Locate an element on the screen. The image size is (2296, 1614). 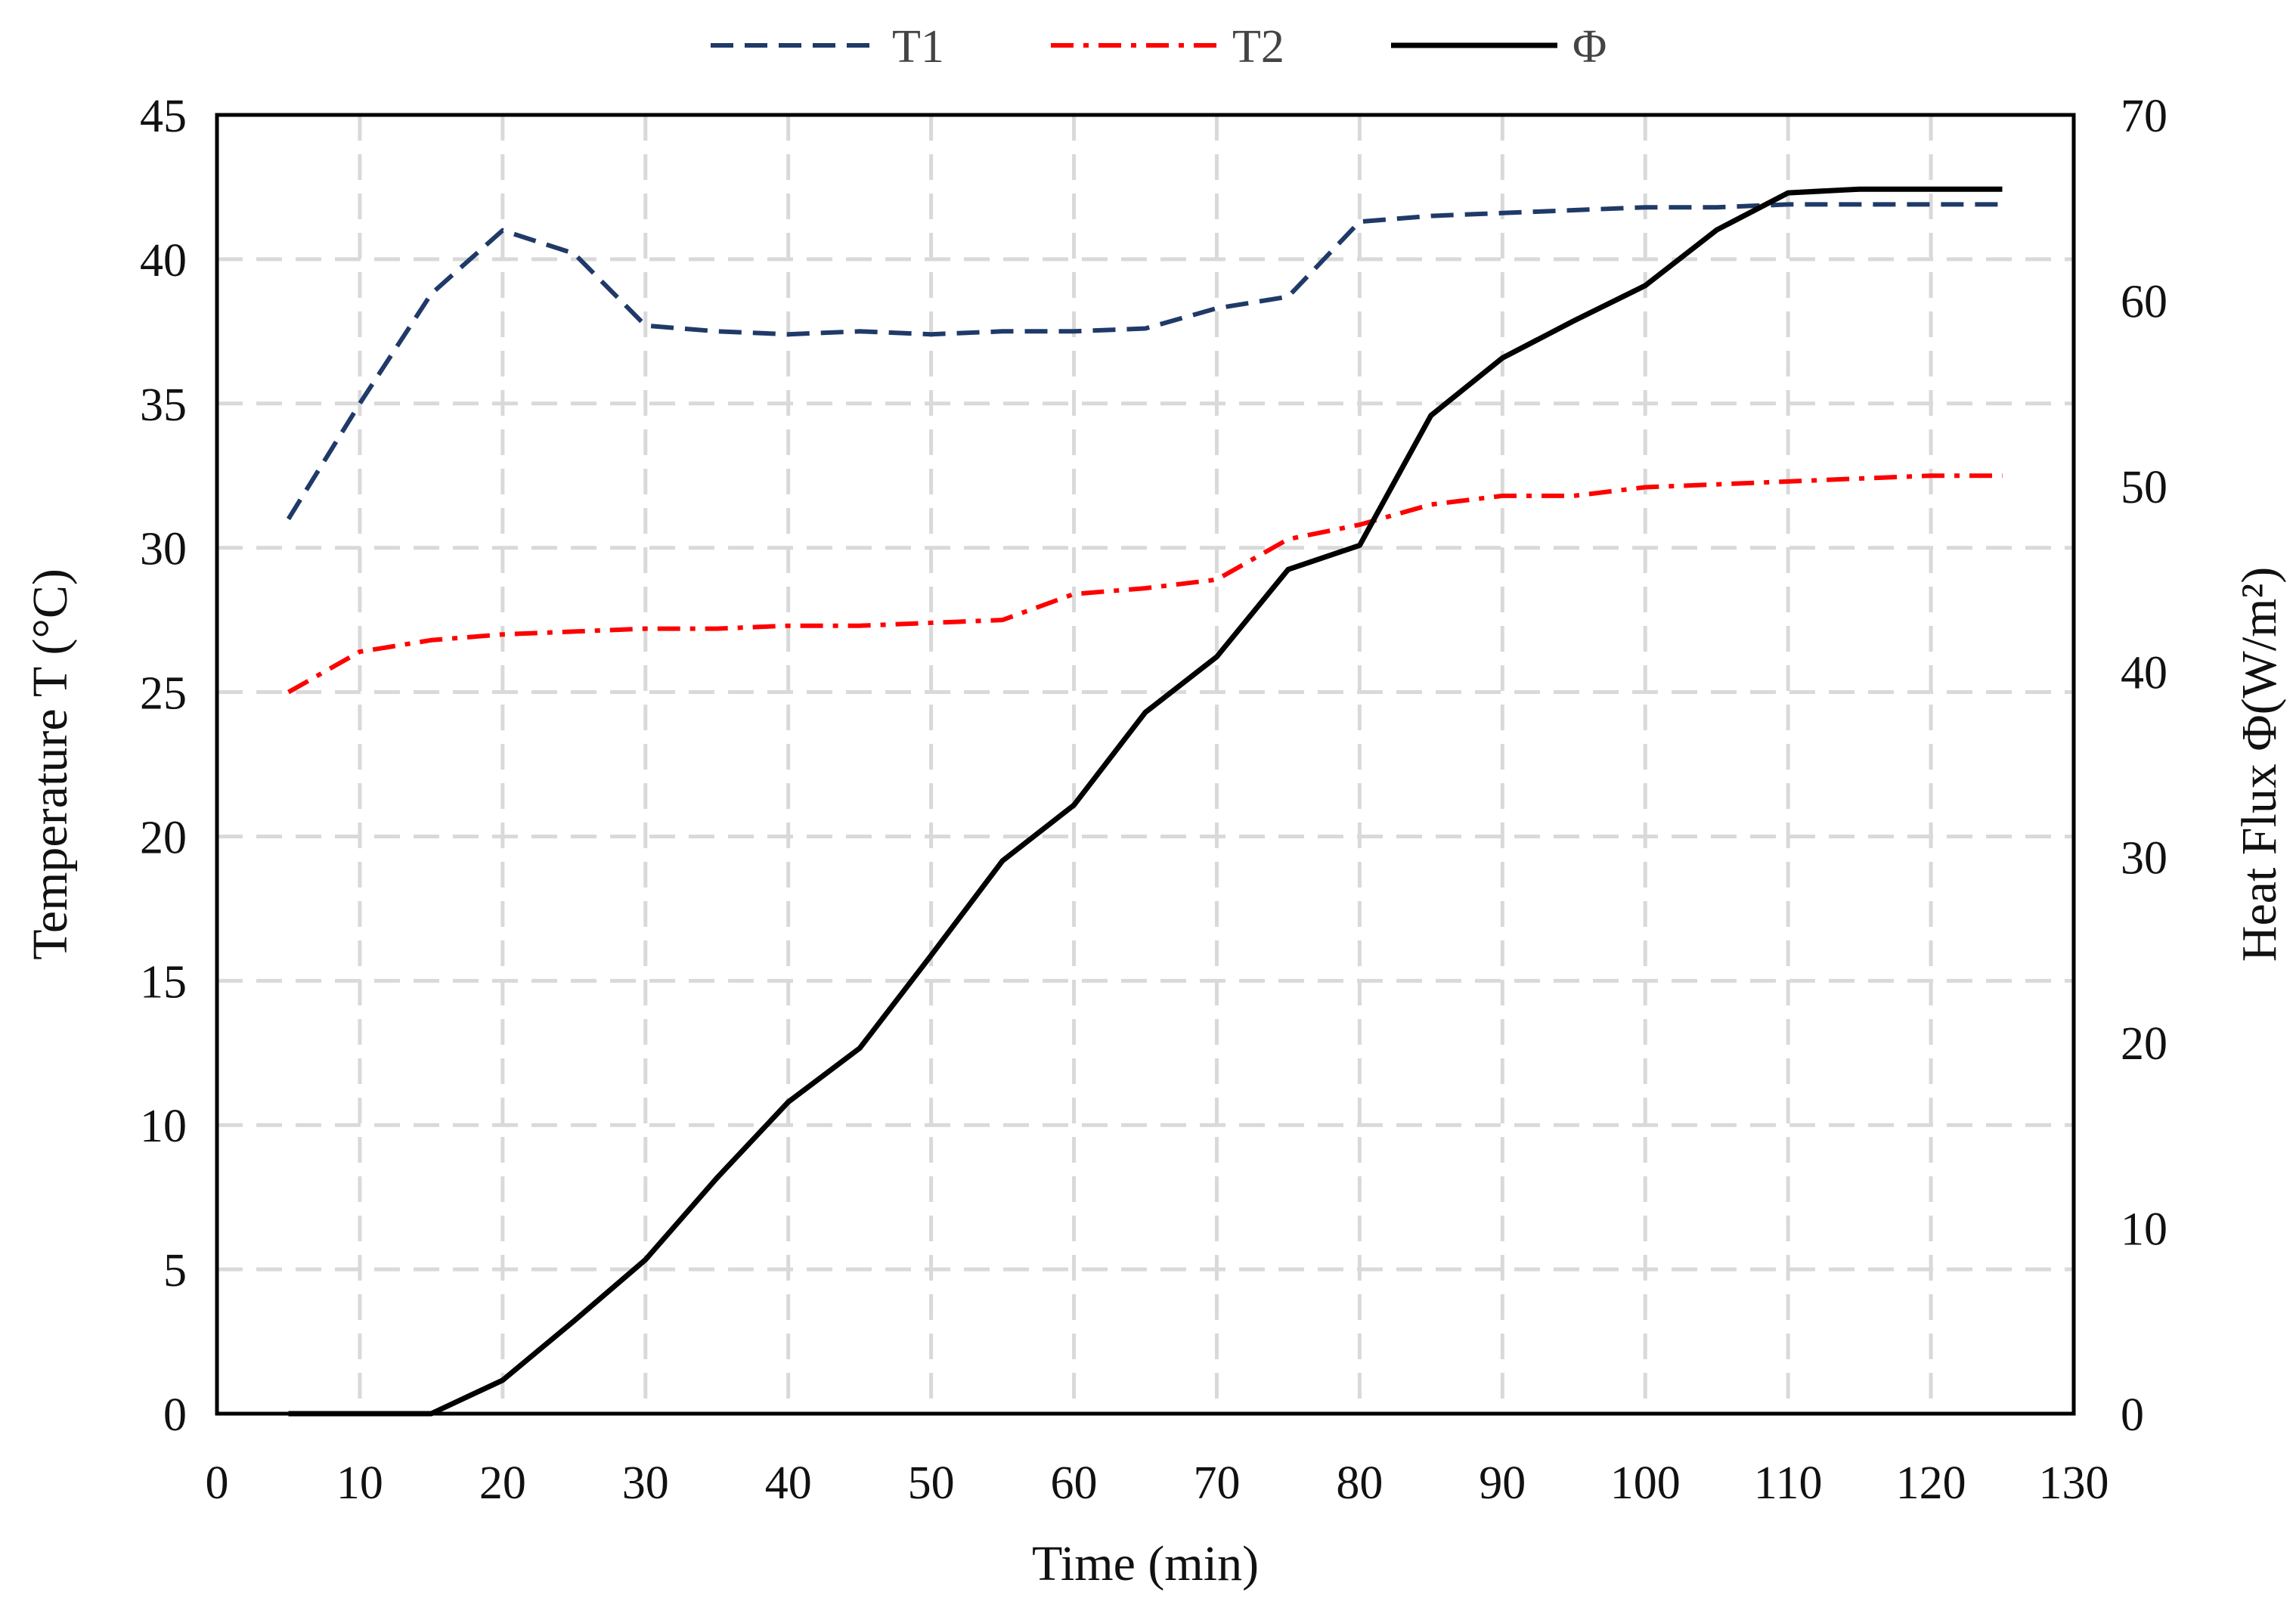
x-tick-label: 20 is located at coordinates (502, 1483).